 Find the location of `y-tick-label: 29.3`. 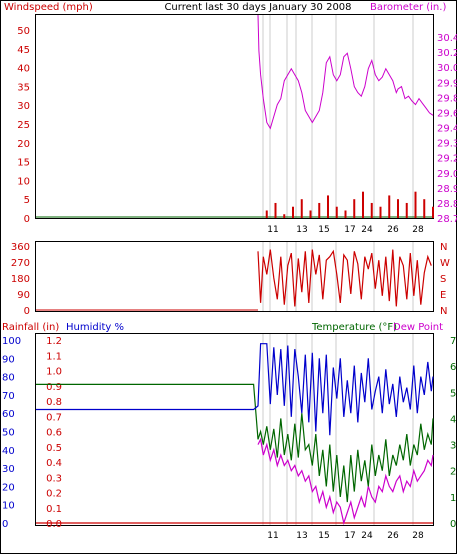

y-tick-label: 29.3 is located at coordinates (447, 144).